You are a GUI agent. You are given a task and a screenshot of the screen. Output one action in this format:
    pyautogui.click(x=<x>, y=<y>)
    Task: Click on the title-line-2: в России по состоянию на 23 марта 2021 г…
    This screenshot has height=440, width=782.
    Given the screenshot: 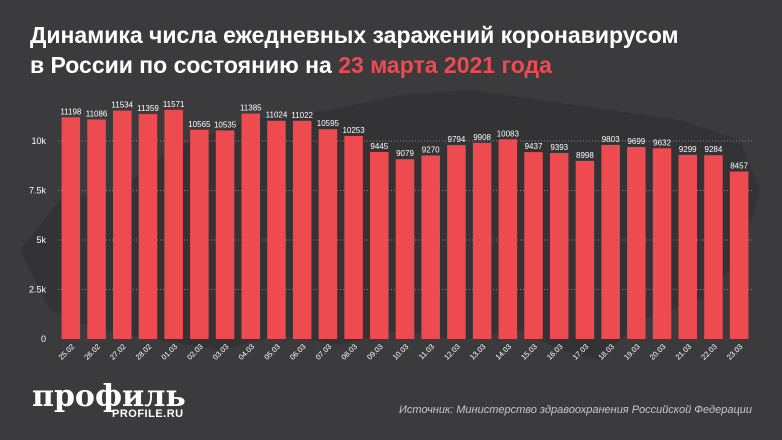 What is the action you would take?
    pyautogui.click(x=400, y=65)
    